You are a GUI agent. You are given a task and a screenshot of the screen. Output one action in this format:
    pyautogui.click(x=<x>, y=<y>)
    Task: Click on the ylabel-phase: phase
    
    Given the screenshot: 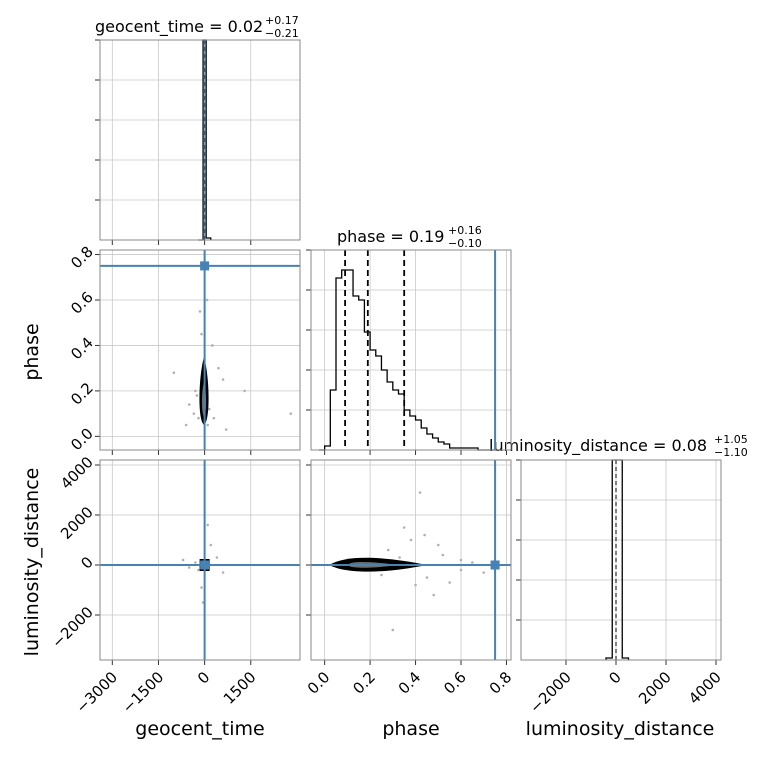 What is the action you would take?
    pyautogui.click(x=32, y=351)
    